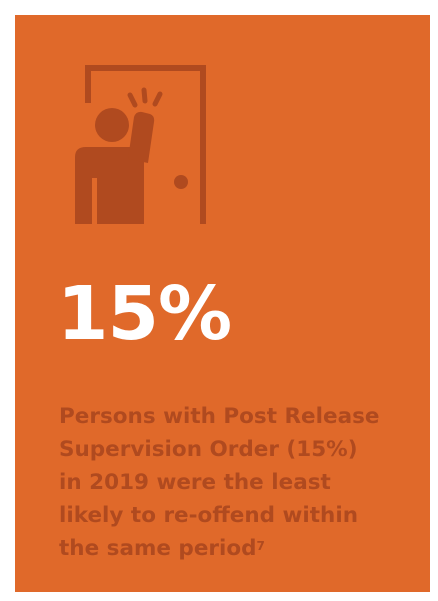 This screenshot has height=601, width=438. What do you see at coordinates (208, 449) in the screenshot?
I see `description-line: Supervision Order (15%)` at bounding box center [208, 449].